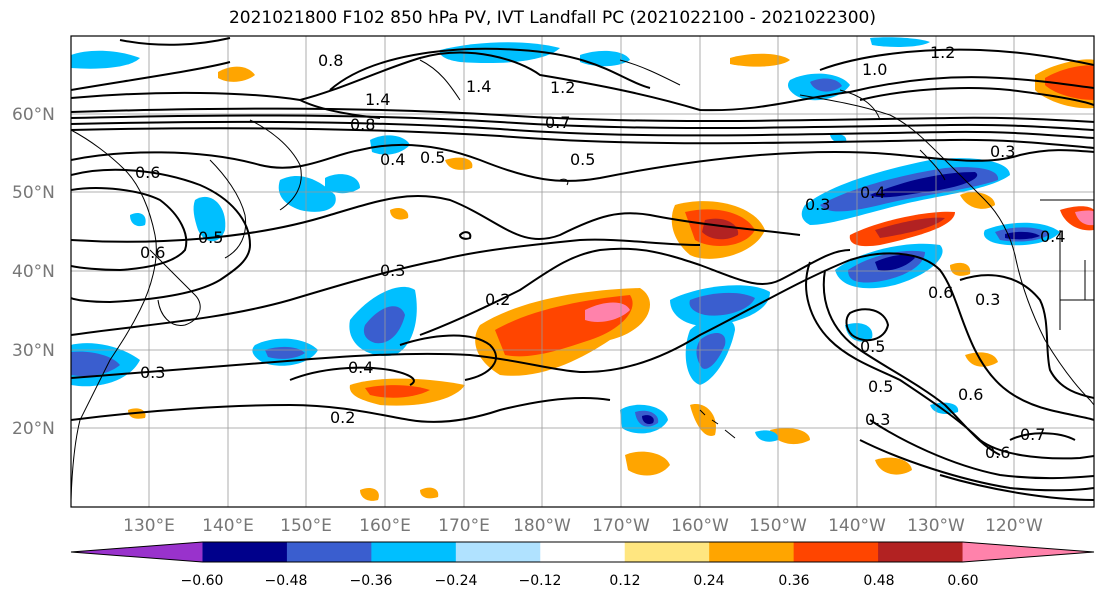 The image size is (1105, 601). I want to click on colorbar-tick-label: 0.24, so click(708, 581).